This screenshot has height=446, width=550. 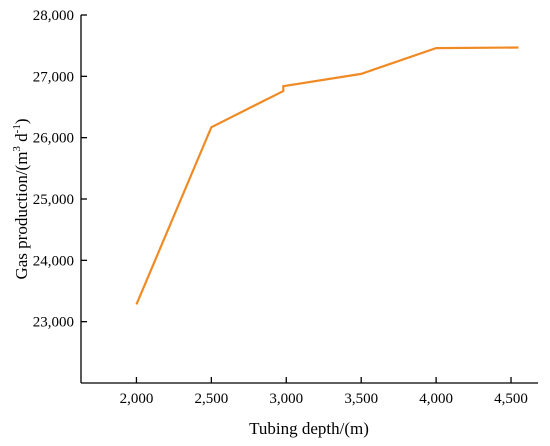 What do you see at coordinates (137, 399) in the screenshot?
I see `x-tick-label: 2,000` at bounding box center [137, 399].